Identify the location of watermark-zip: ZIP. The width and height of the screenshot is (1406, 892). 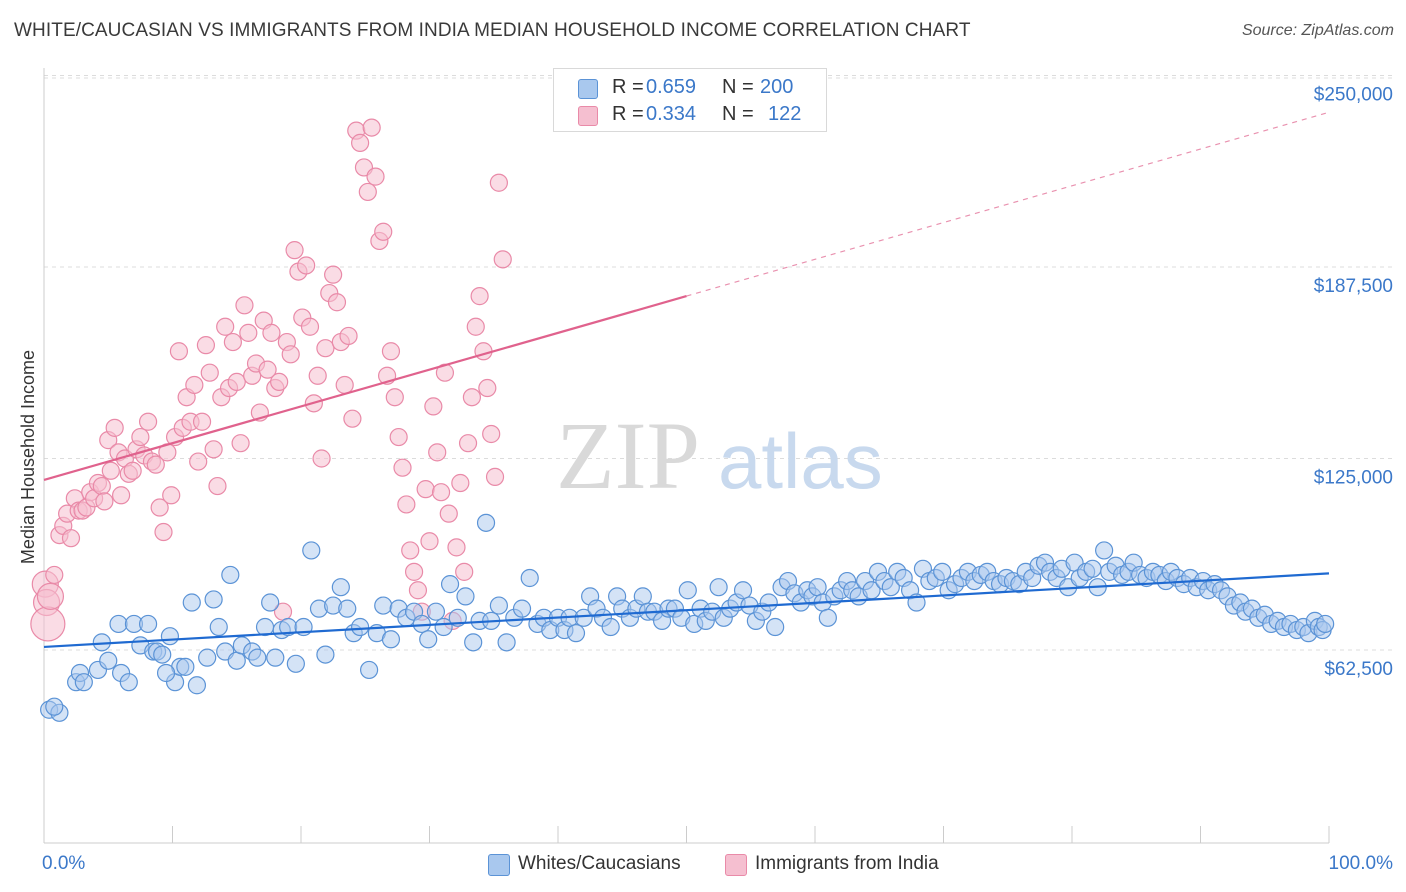
(628, 455).